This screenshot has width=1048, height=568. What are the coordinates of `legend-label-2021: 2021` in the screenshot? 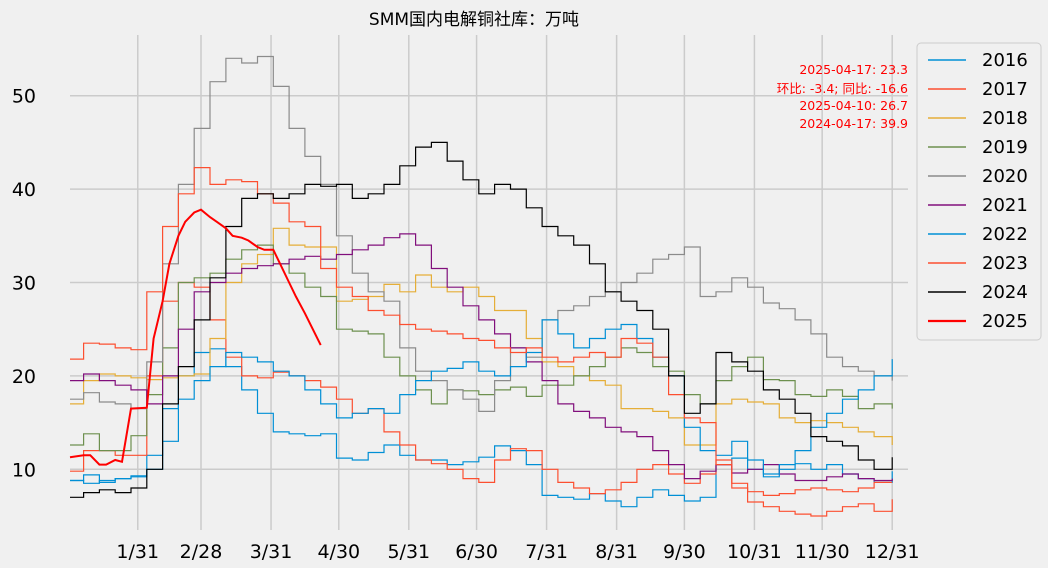 It's located at (1005, 205).